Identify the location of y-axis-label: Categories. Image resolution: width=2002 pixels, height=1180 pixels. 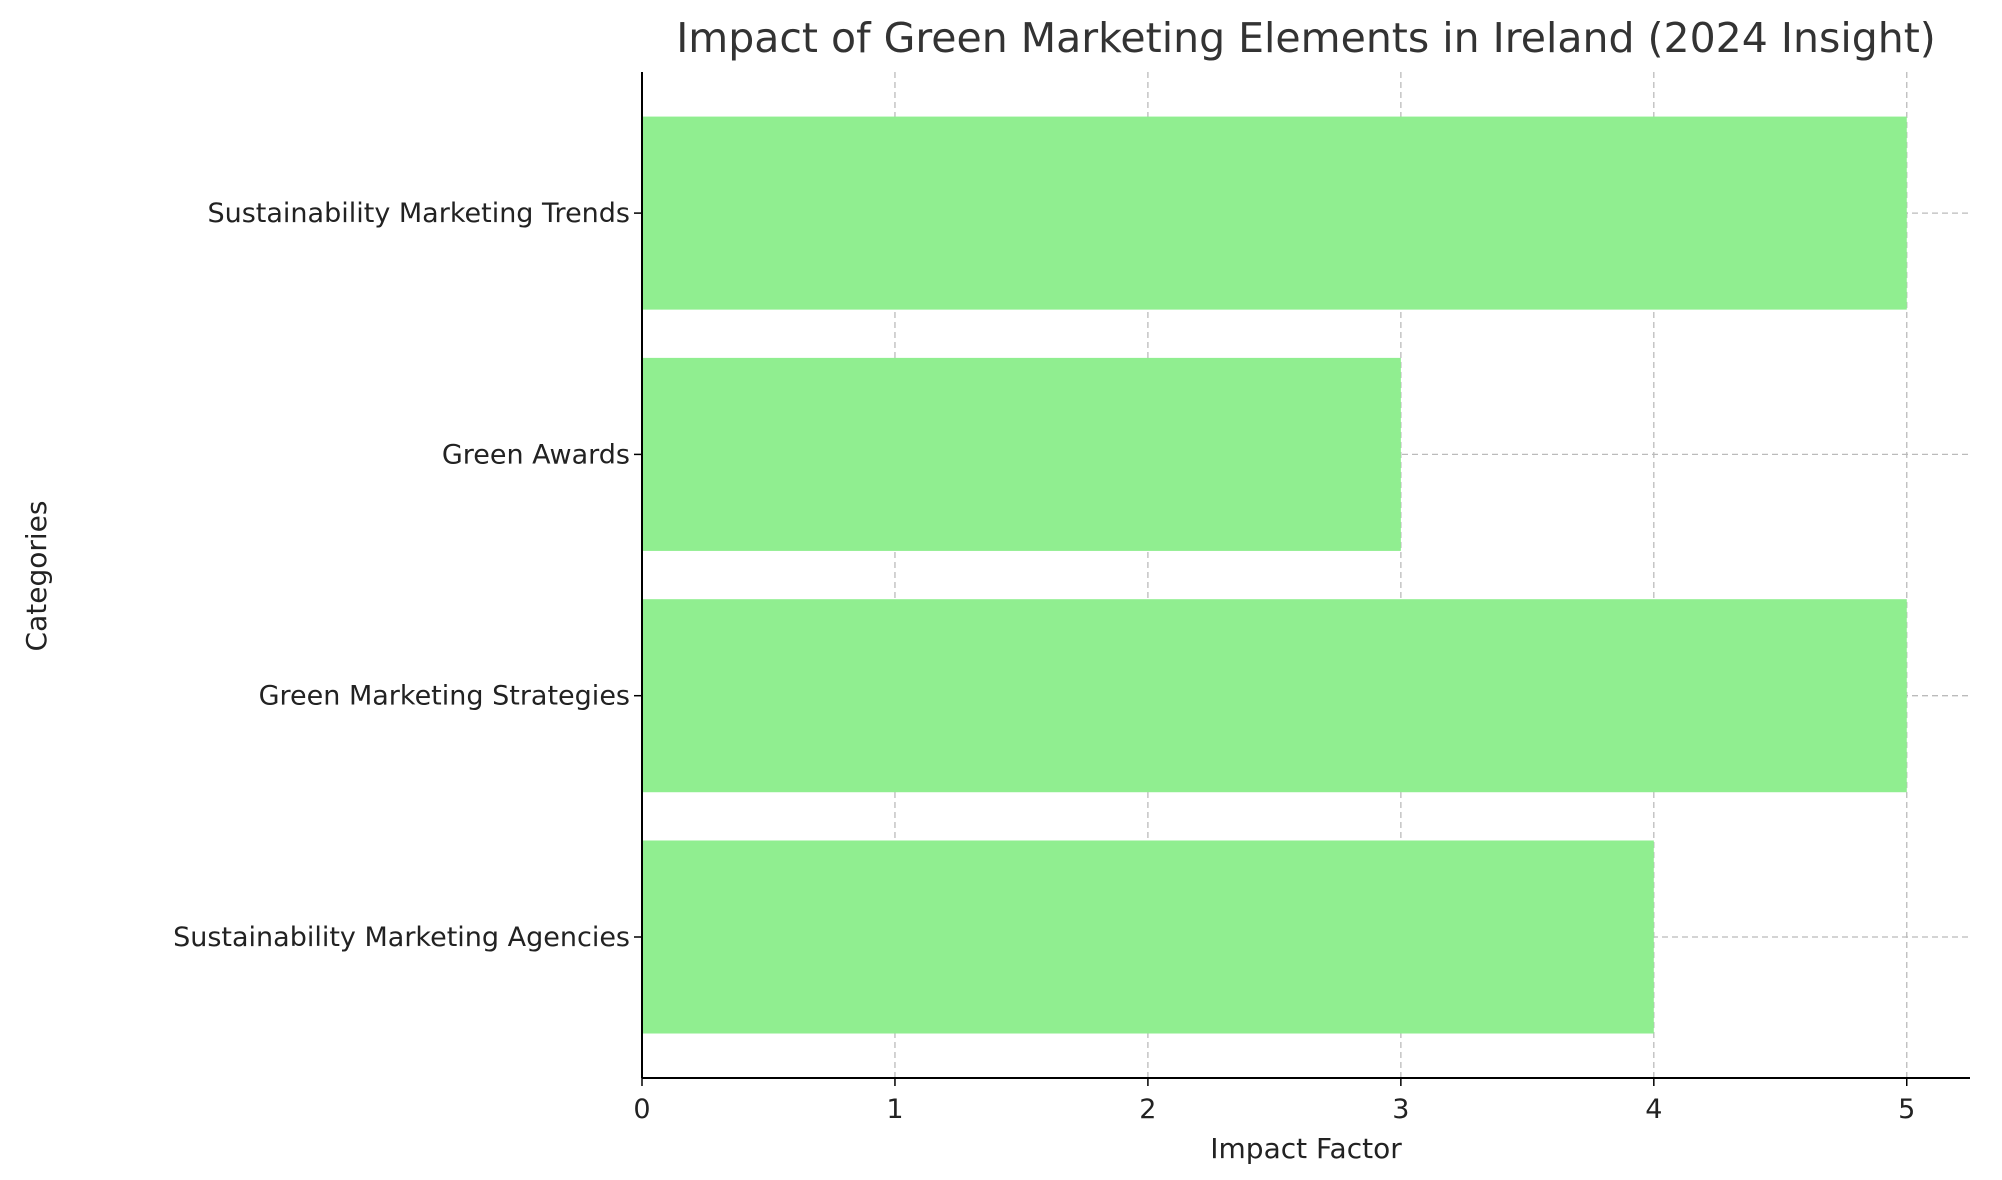
(36, 576).